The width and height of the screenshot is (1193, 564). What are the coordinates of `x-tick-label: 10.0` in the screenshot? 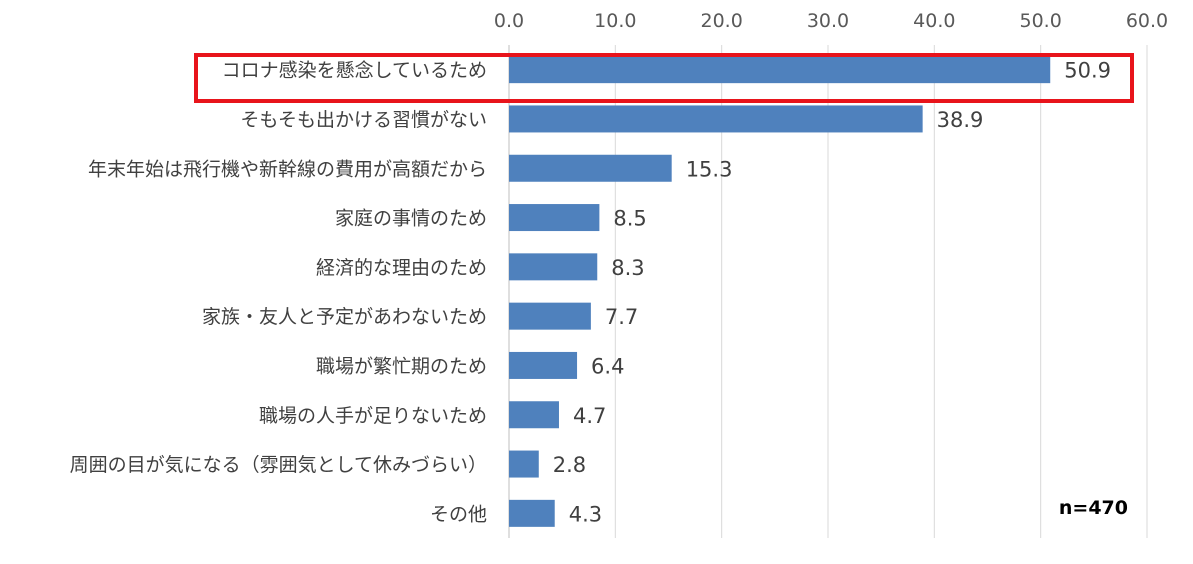 It's located at (615, 21).